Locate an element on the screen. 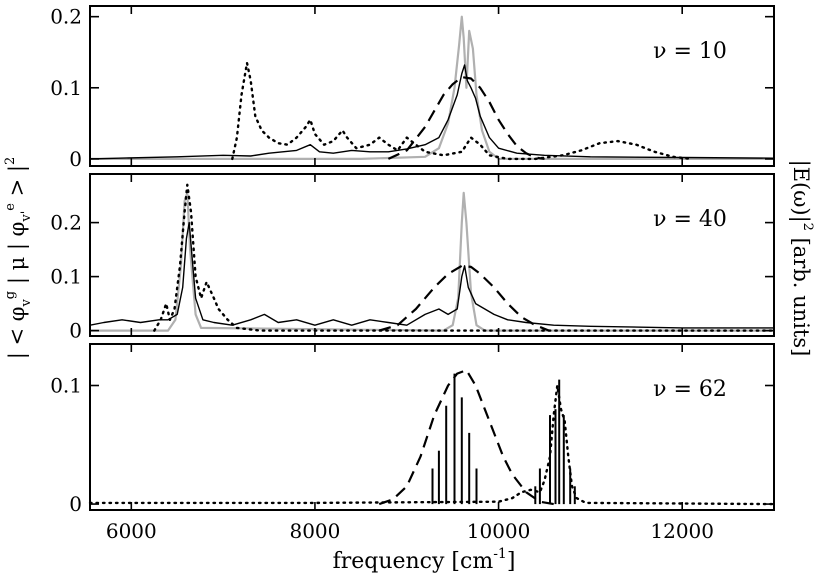  x-tick-label: 12000 is located at coordinates (682, 531).